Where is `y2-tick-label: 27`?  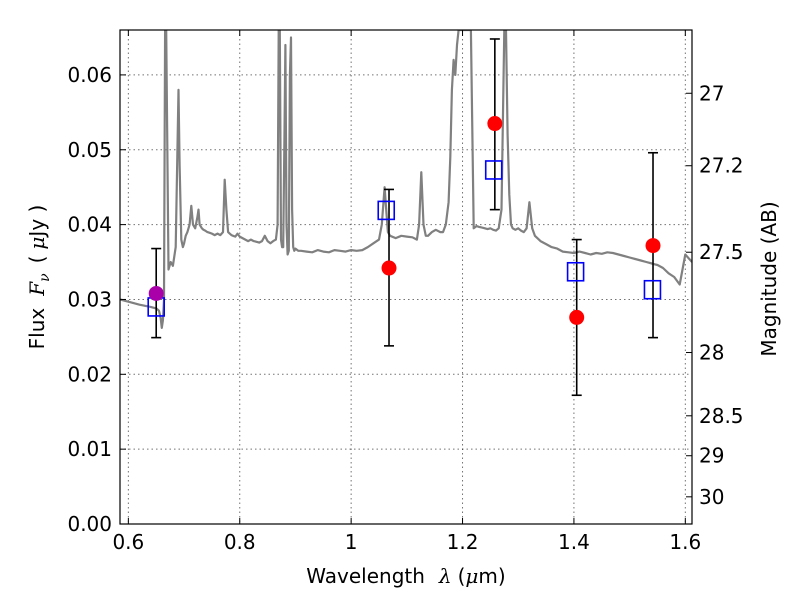
y2-tick-label: 27 is located at coordinates (711, 93).